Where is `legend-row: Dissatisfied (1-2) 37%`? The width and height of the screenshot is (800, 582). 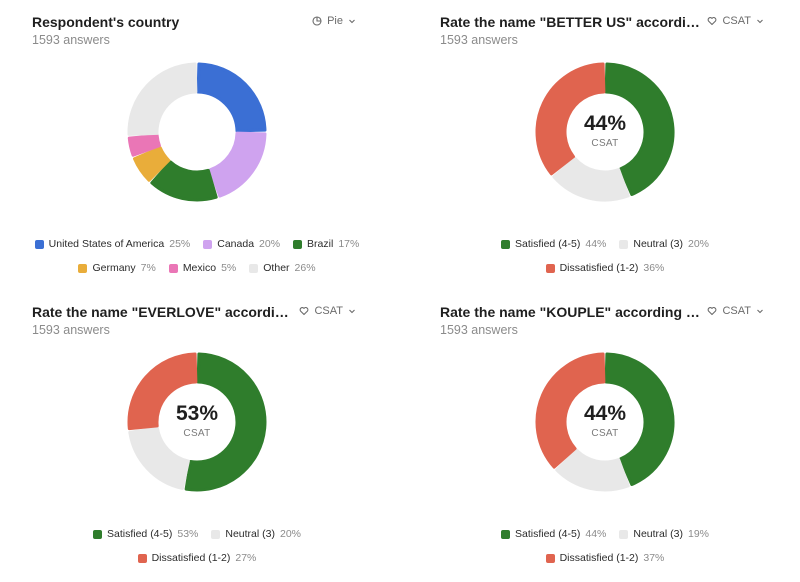 legend-row: Dissatisfied (1-2) 37% is located at coordinates (605, 558).